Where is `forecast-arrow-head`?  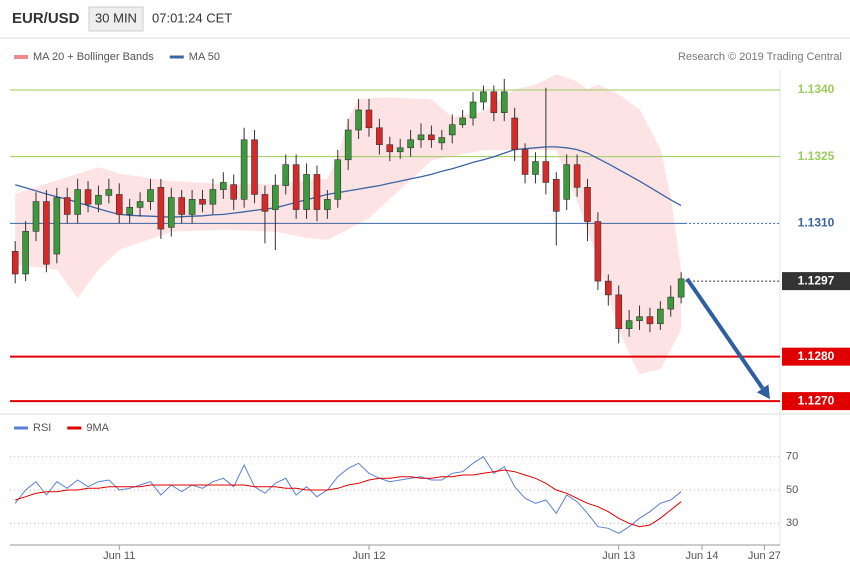
forecast-arrow-head is located at coordinates (763, 392).